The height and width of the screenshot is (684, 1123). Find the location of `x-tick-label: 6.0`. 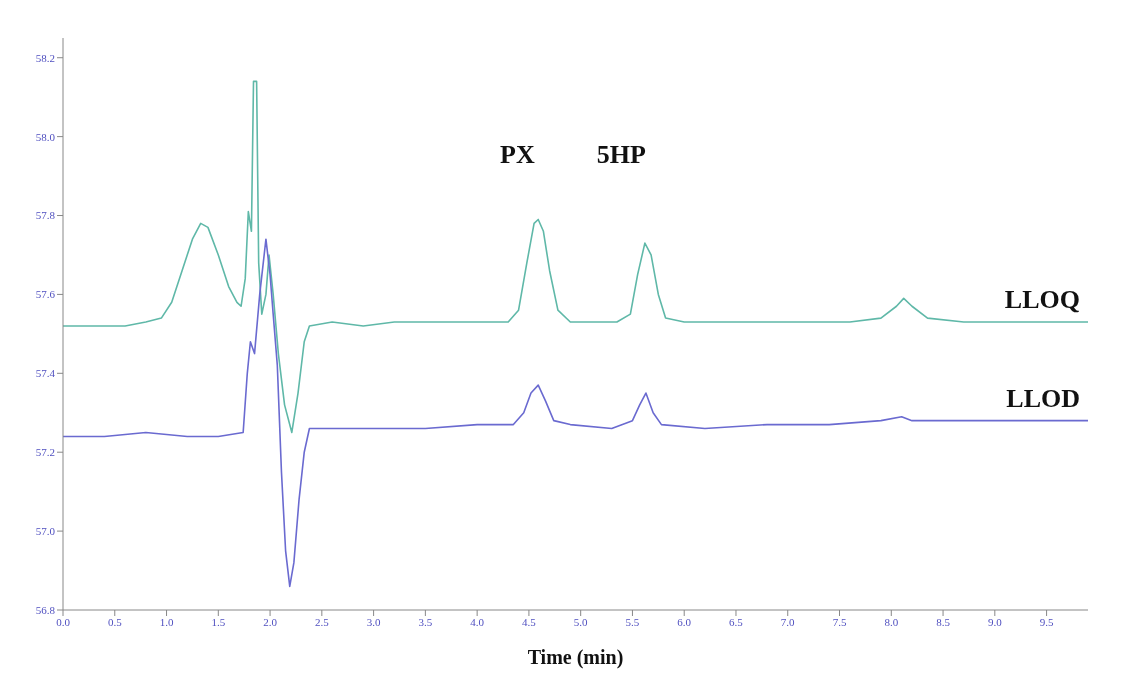

x-tick-label: 6.0 is located at coordinates (684, 621).